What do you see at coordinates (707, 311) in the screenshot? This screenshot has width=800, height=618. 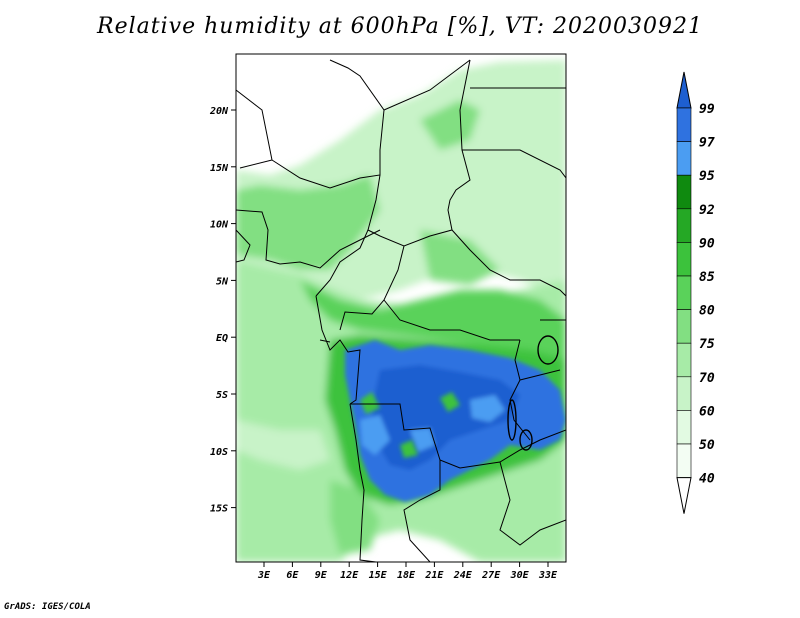 I see `colorbar-label: 80` at bounding box center [707, 311].